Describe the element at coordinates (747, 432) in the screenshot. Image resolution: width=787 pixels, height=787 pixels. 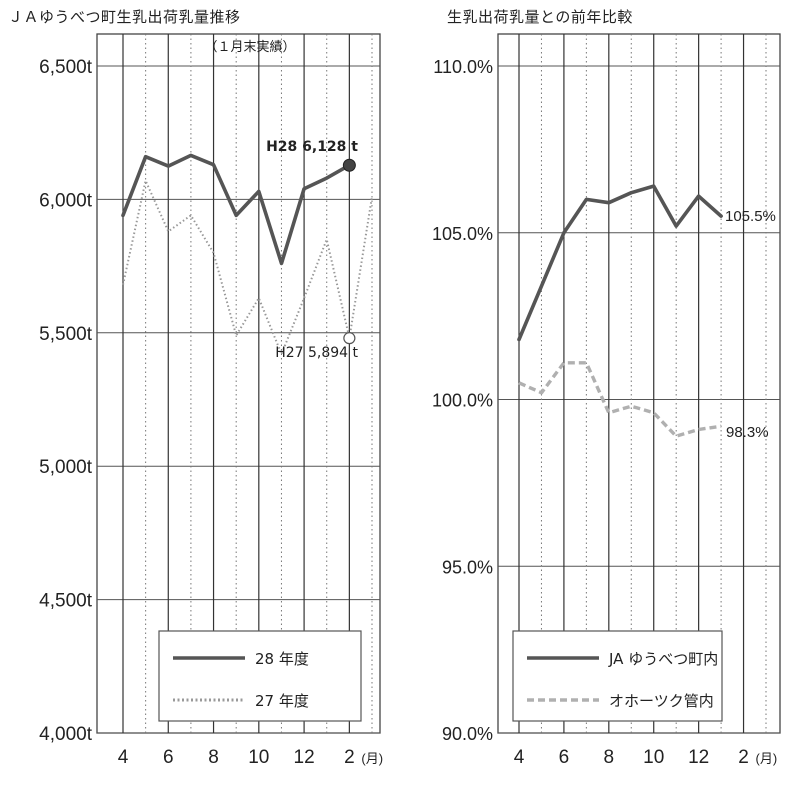
I see `chart2-annotation-okhotsk: 98.3%` at that location.